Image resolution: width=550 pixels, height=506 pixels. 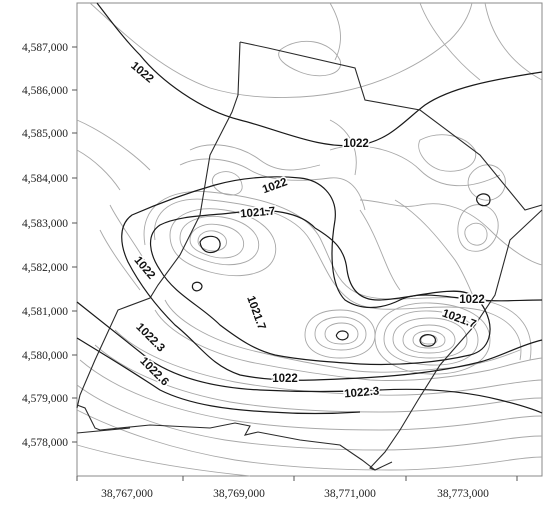 I want to click on x-tick-label: 38,769,000, so click(x=239, y=494).